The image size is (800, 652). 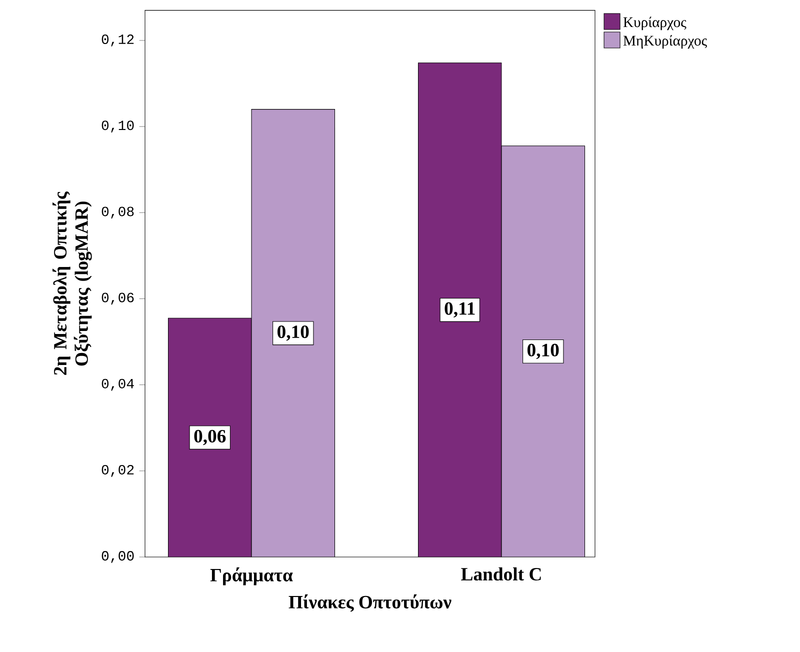 What do you see at coordinates (501, 574) in the screenshot?
I see `x-tick-label: Landolt C` at bounding box center [501, 574].